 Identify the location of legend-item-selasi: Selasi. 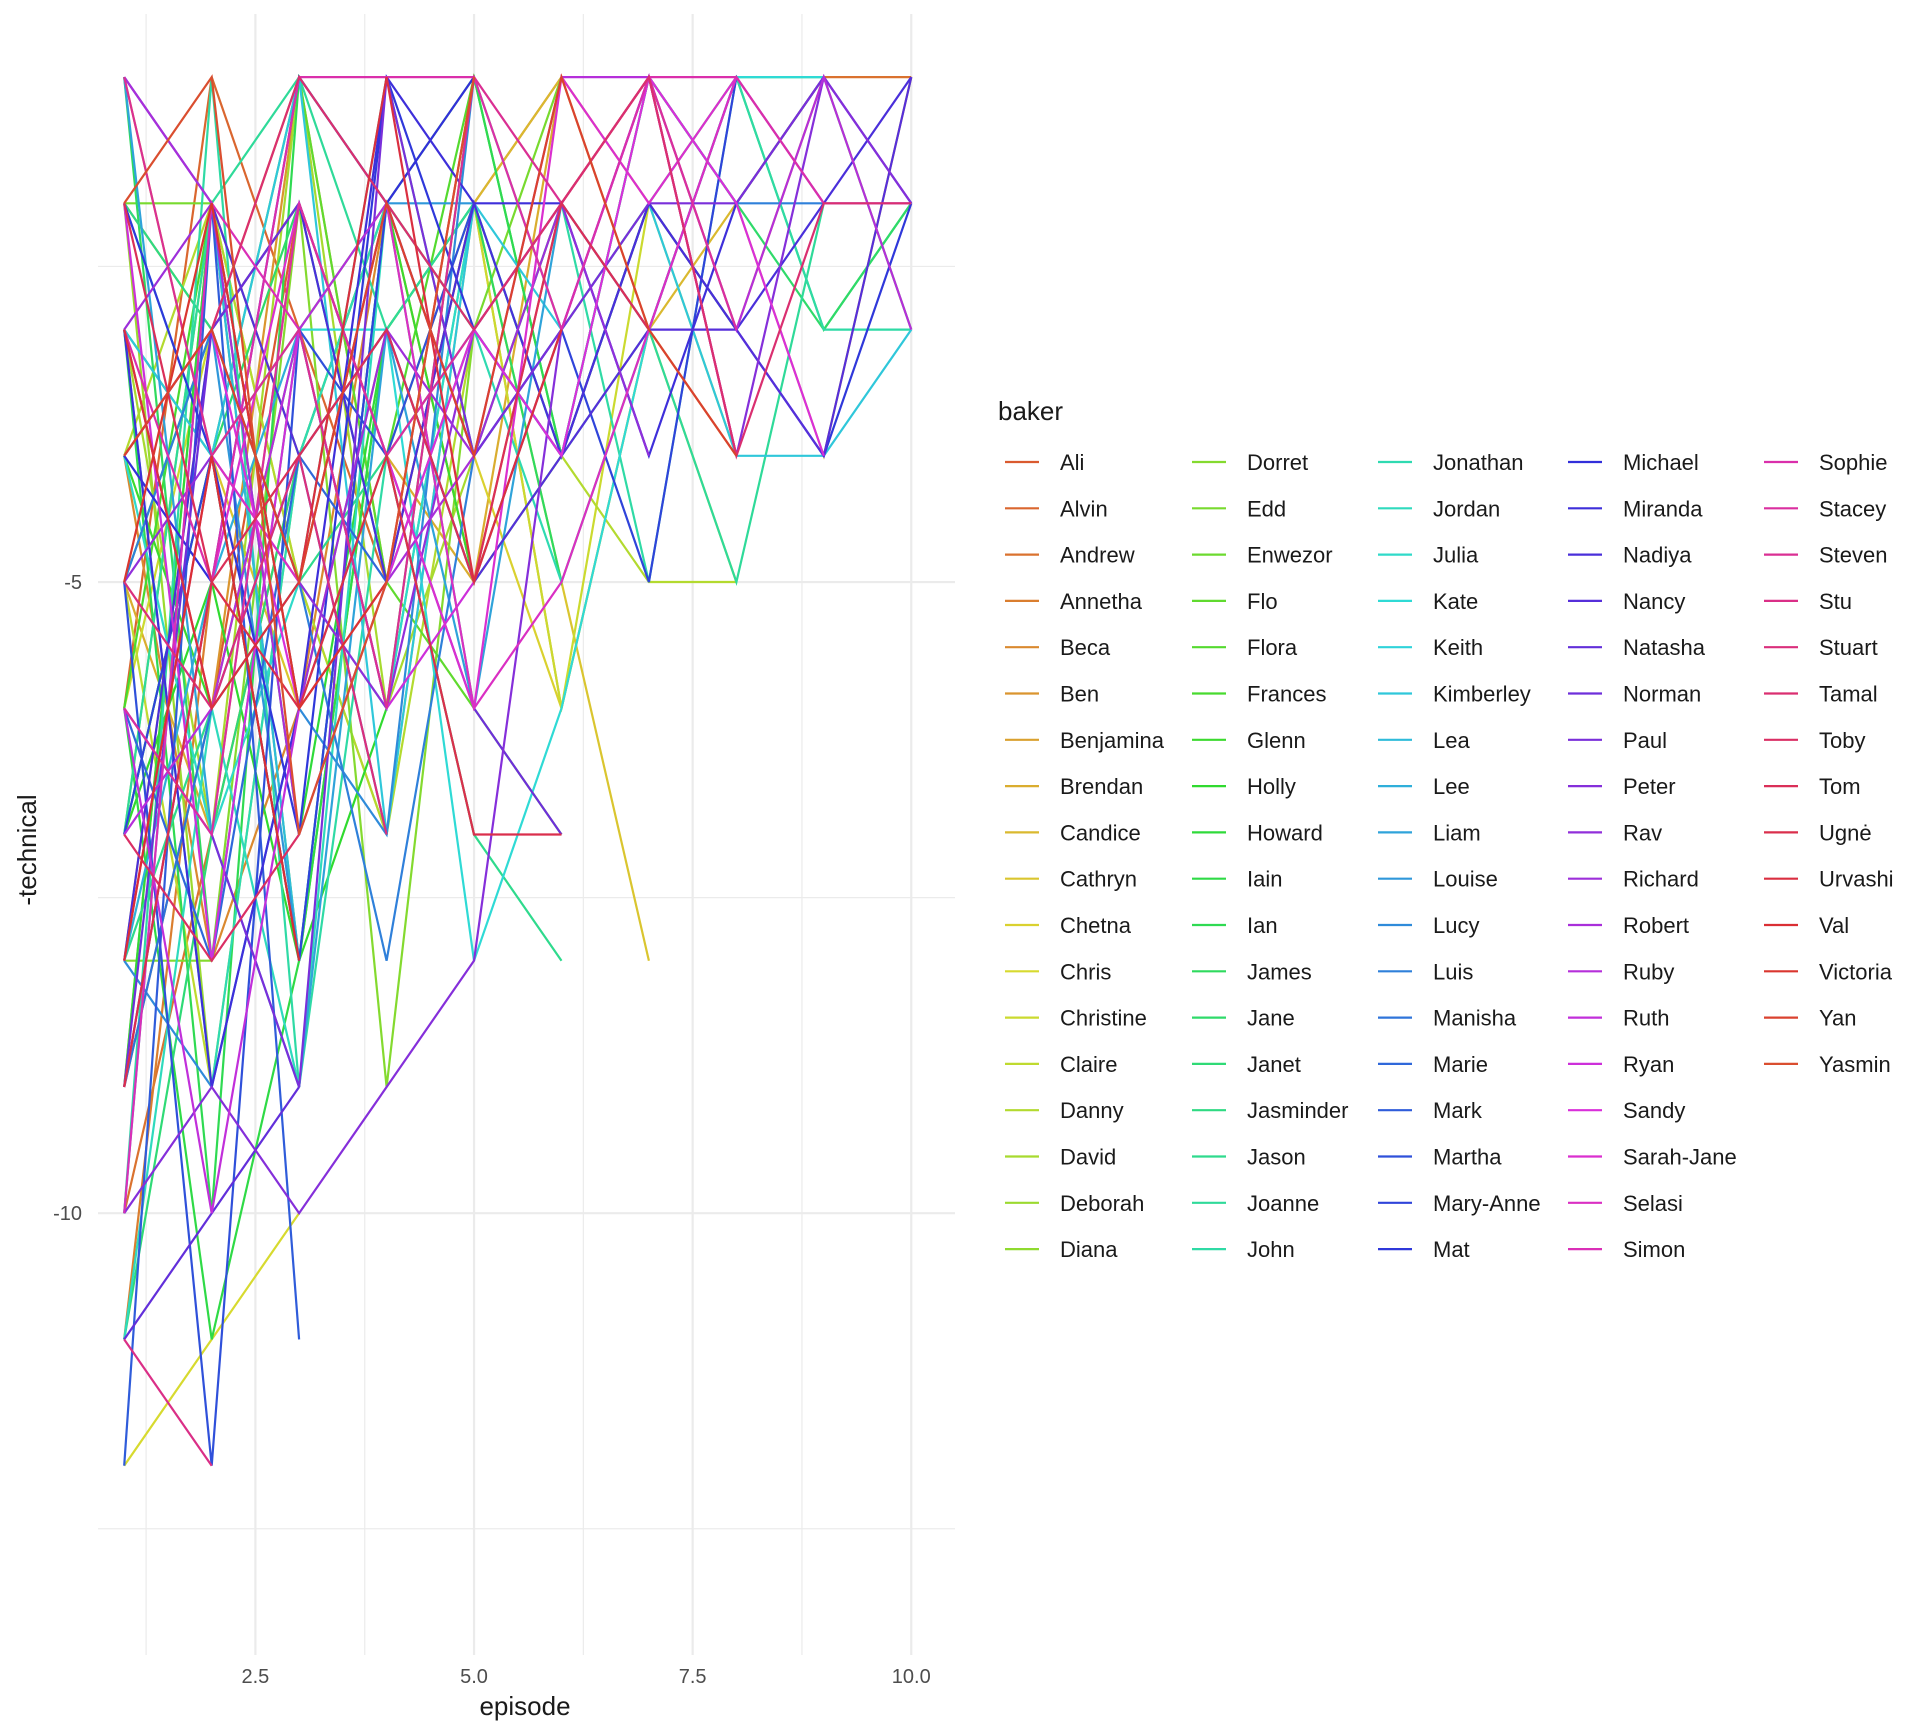
(1625, 1203).